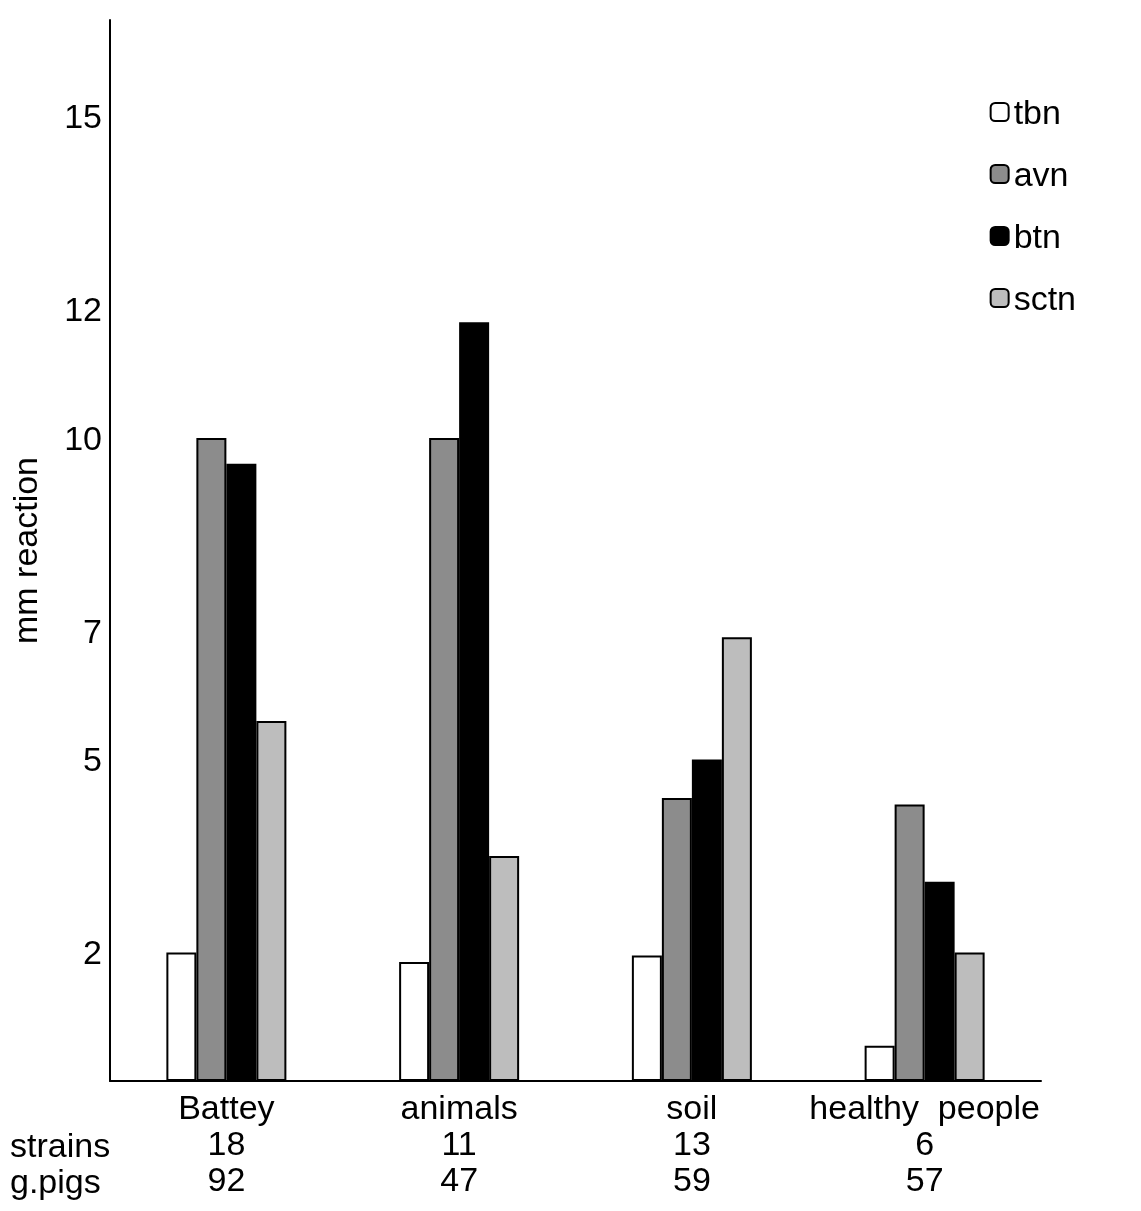  Describe the element at coordinates (60, 1145) in the screenshot. I see `text: strains` at that location.